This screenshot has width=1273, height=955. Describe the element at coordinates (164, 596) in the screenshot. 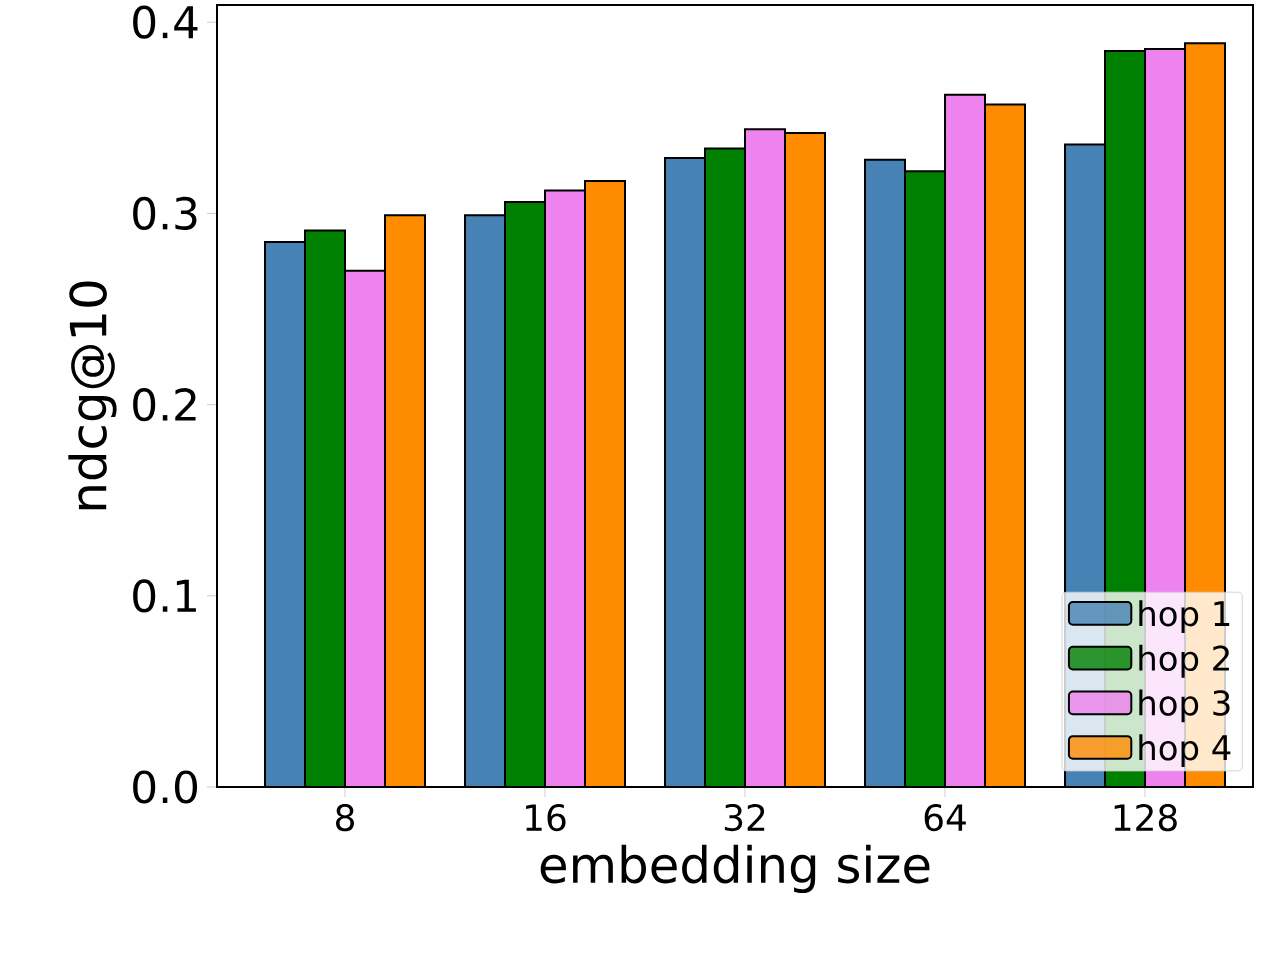

I see `y-tick-label: 0.1` at that location.